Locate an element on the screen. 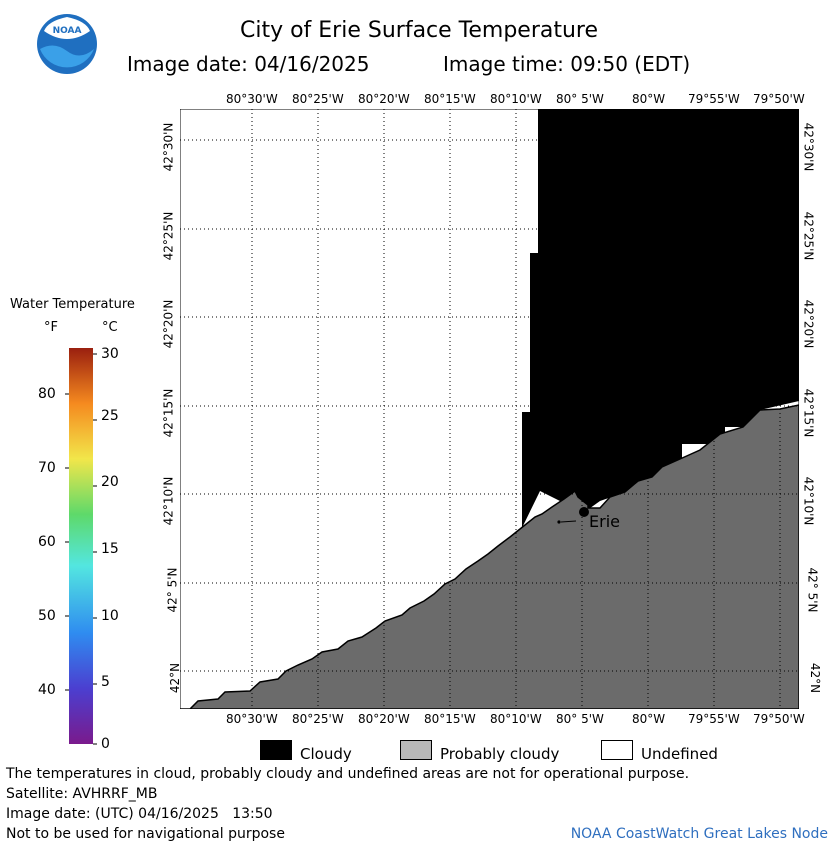 Image resolution: width=838 pixels, height=850 pixels. cloudy-label: Cloudy is located at coordinates (326, 754).